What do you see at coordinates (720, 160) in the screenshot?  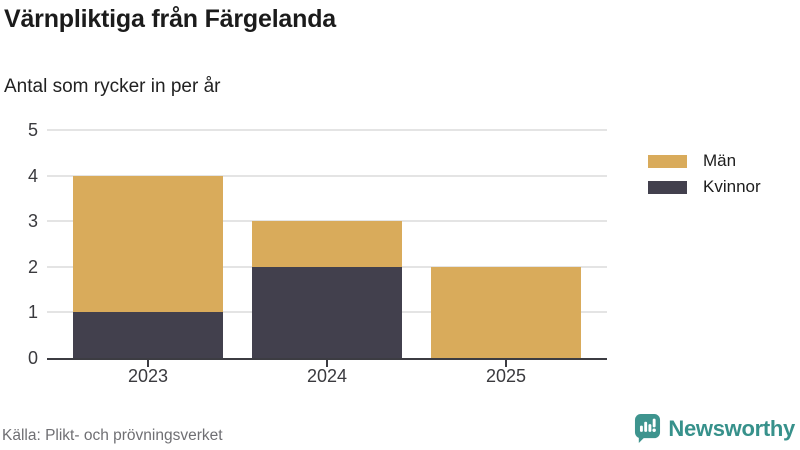 I see `legend-label-men: Män` at bounding box center [720, 160].